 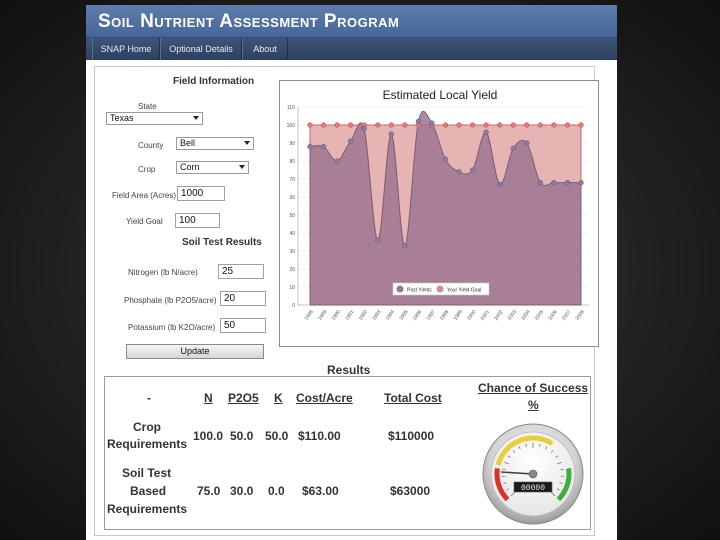 I want to click on x-tick-label: 2007, so click(x=566, y=315).